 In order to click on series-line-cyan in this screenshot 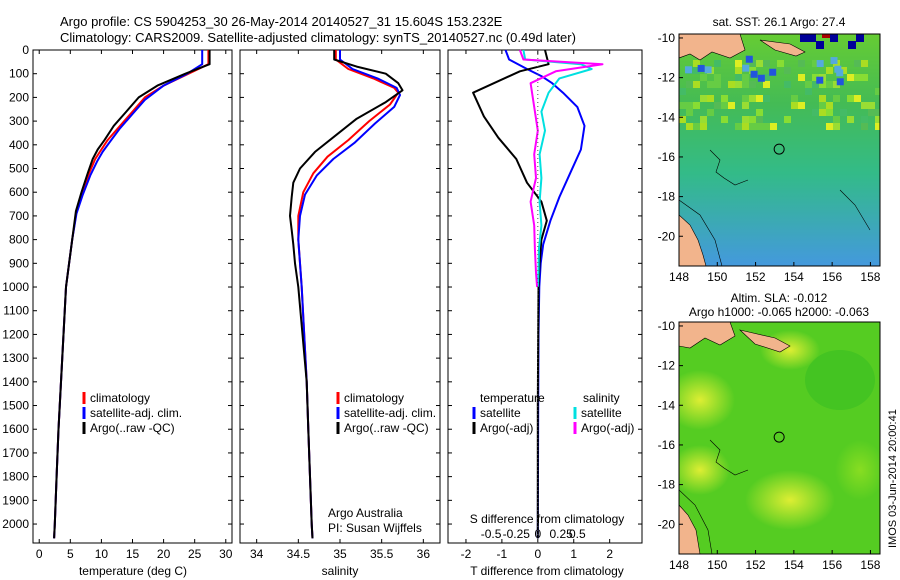, I will do `click(557, 168)`.